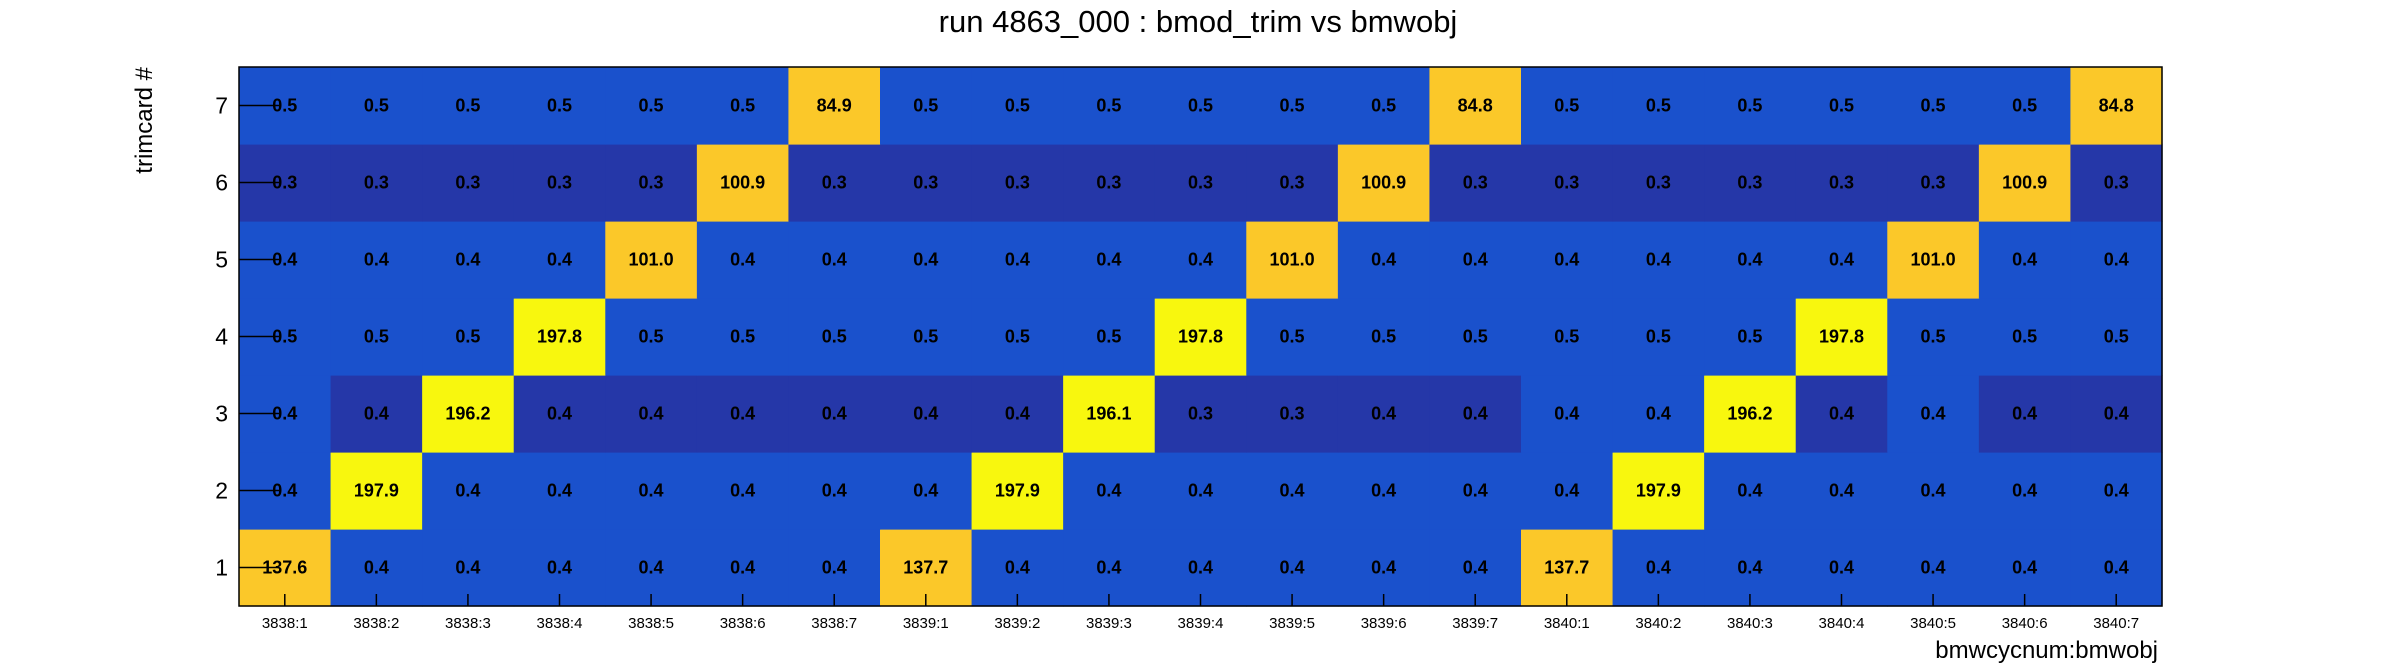 The image size is (2396, 672). Describe the element at coordinates (1108, 414) in the screenshot. I see `cell-value-label: 196.1` at that location.